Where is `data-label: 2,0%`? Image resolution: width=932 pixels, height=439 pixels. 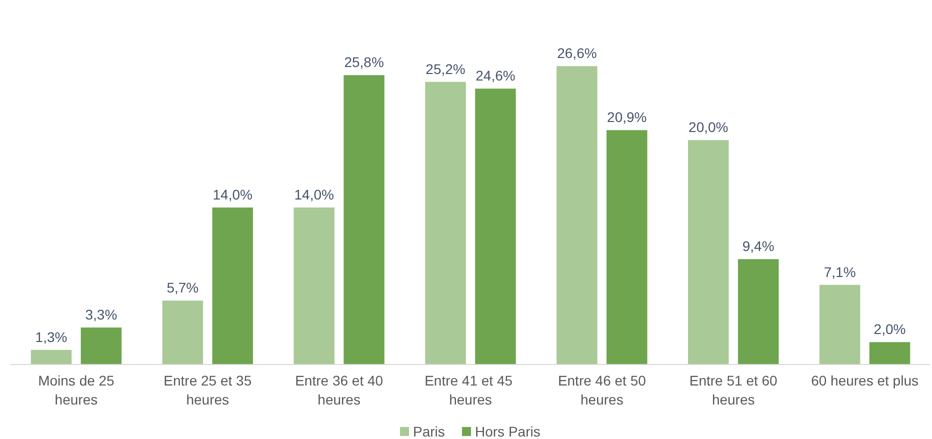 data-label: 2,0% is located at coordinates (890, 329).